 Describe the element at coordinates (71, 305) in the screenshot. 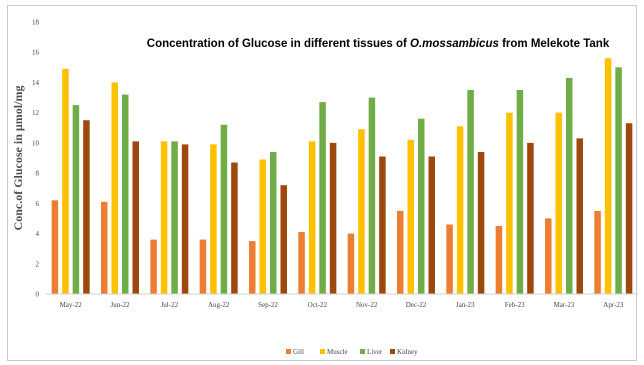

I see `x-tick-label: May-22` at that location.